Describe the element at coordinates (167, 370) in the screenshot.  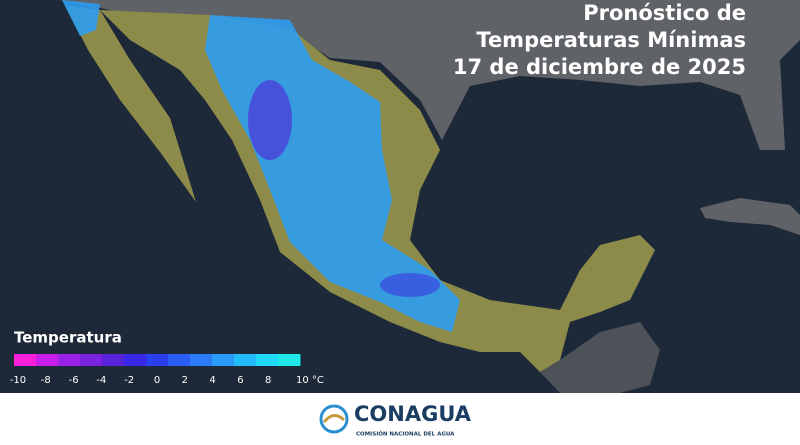
I see `legend: -10 -8 -6 -4 -2 0 2 4 6 8 10 °C` at that location.